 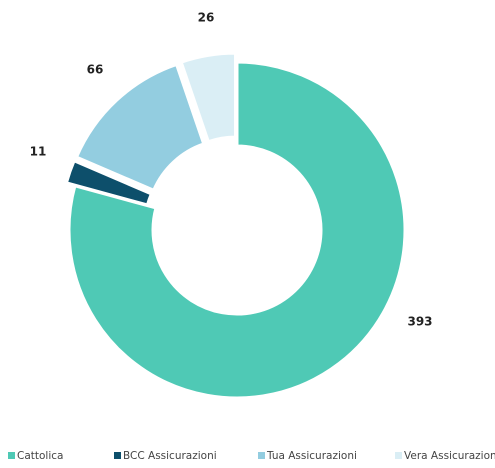 I want to click on data-label: 11, so click(x=38, y=152).